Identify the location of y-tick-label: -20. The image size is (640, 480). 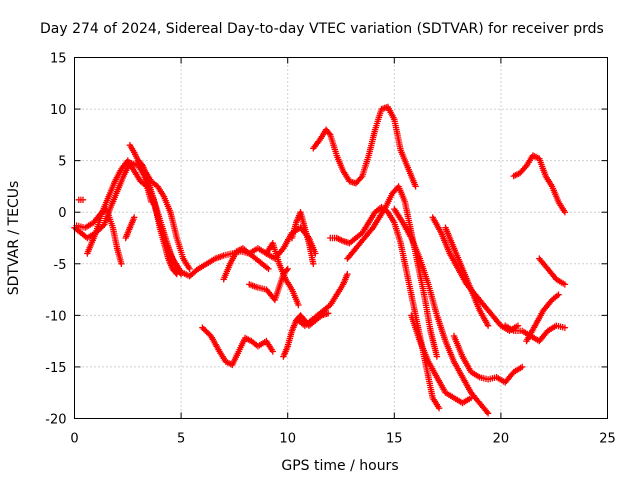
(55, 420).